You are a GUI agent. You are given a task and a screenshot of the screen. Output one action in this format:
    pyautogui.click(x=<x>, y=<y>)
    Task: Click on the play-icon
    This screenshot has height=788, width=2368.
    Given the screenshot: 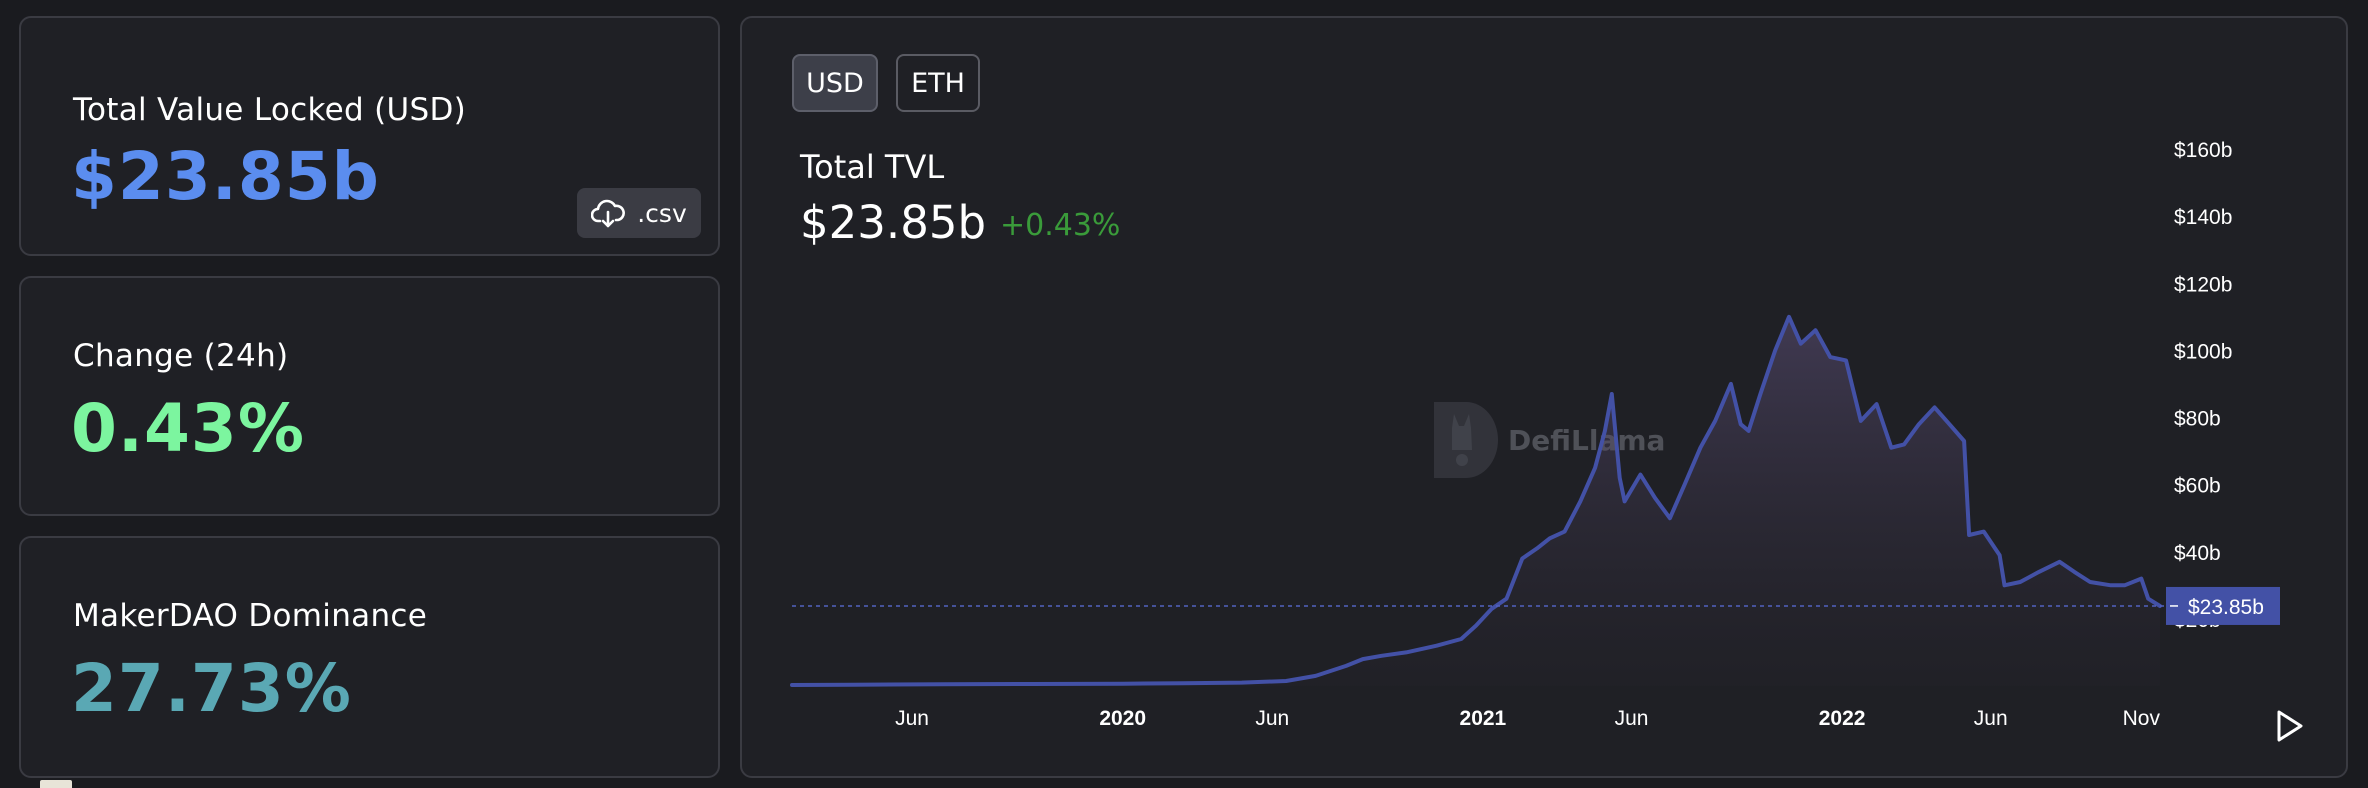 What is the action you would take?
    pyautogui.click(x=2289, y=726)
    